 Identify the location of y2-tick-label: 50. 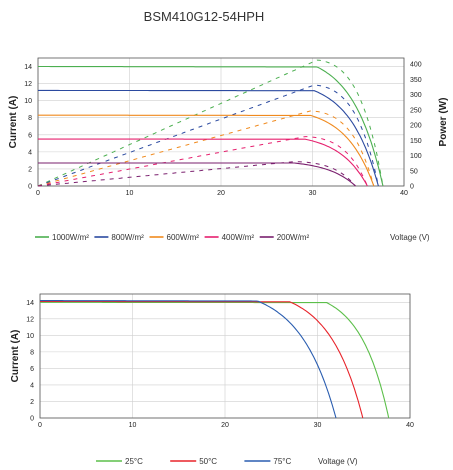
(414, 171).